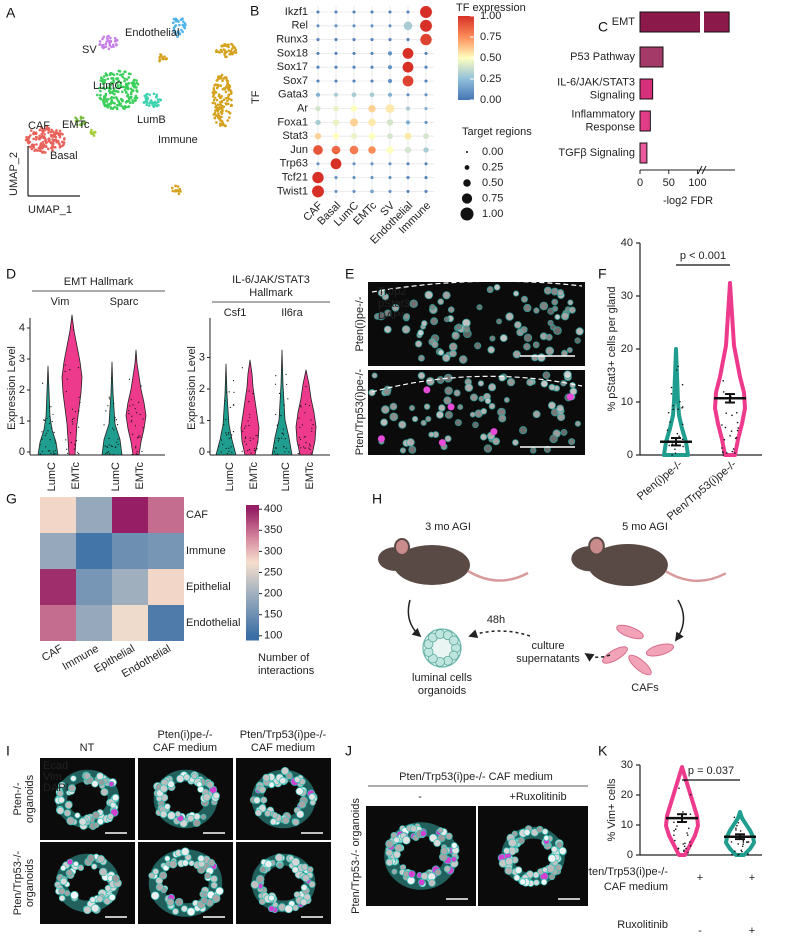  What do you see at coordinates (537, 797) in the screenshot?
I see `column-label: +Ruxolitinib` at bounding box center [537, 797].